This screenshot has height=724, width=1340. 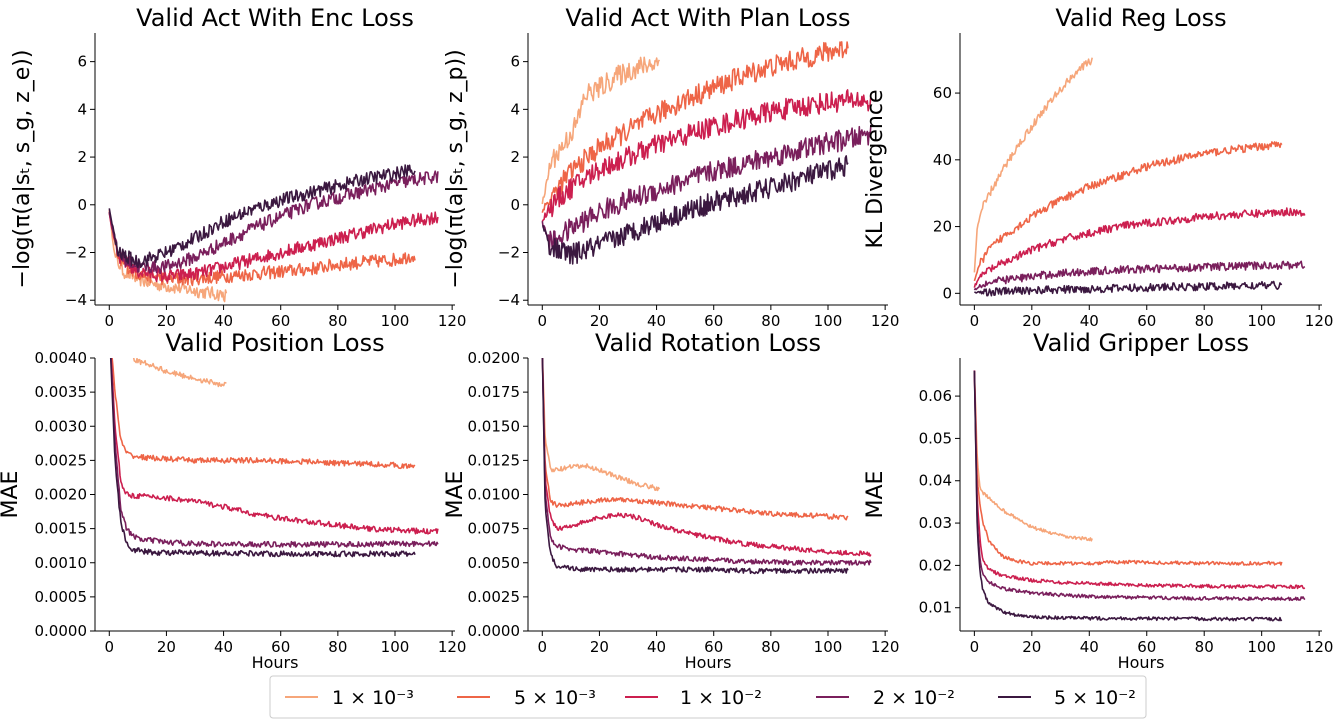 I want to click on legend-label-3: 2 × 10⁻², so click(x=914, y=698).